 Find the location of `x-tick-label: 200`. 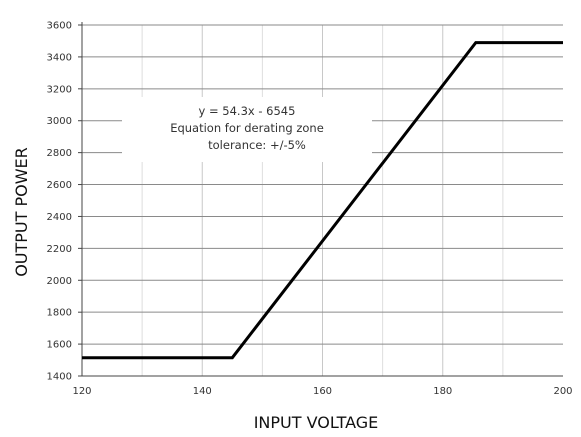

x-tick-label: 200 is located at coordinates (562, 391).